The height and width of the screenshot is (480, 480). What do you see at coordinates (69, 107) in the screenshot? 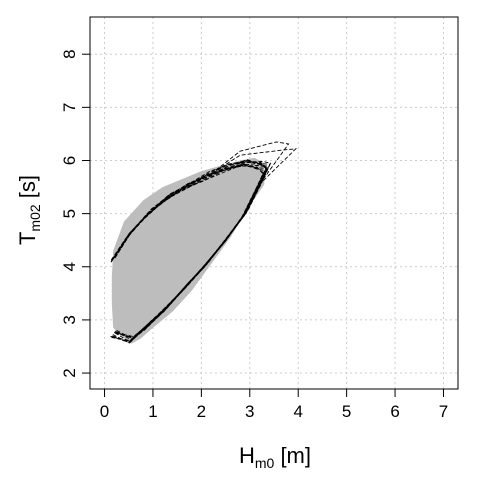
I see `y-tick-label: 7` at bounding box center [69, 107].